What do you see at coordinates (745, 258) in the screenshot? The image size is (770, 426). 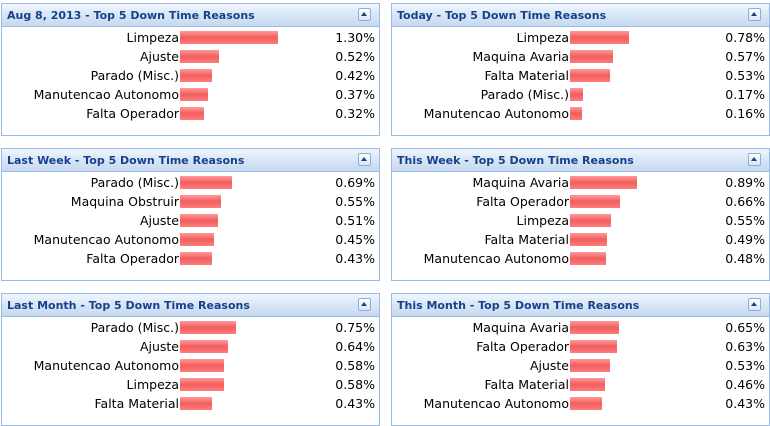 I see `reason-value: 0.48%` at bounding box center [745, 258].